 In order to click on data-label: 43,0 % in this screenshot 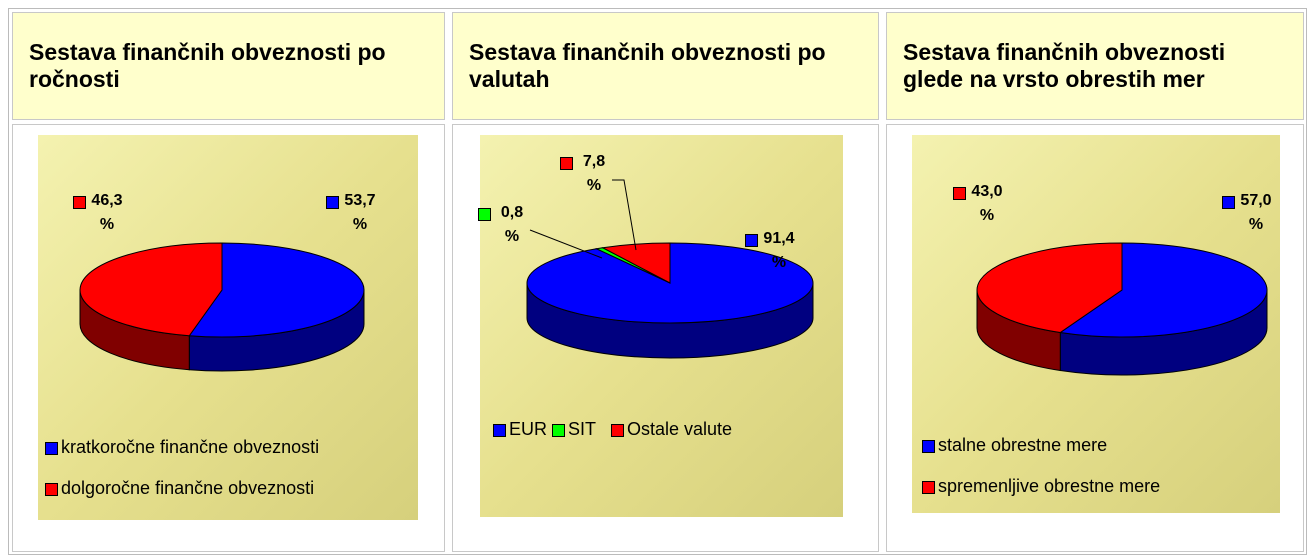, I will do `click(987, 203)`.